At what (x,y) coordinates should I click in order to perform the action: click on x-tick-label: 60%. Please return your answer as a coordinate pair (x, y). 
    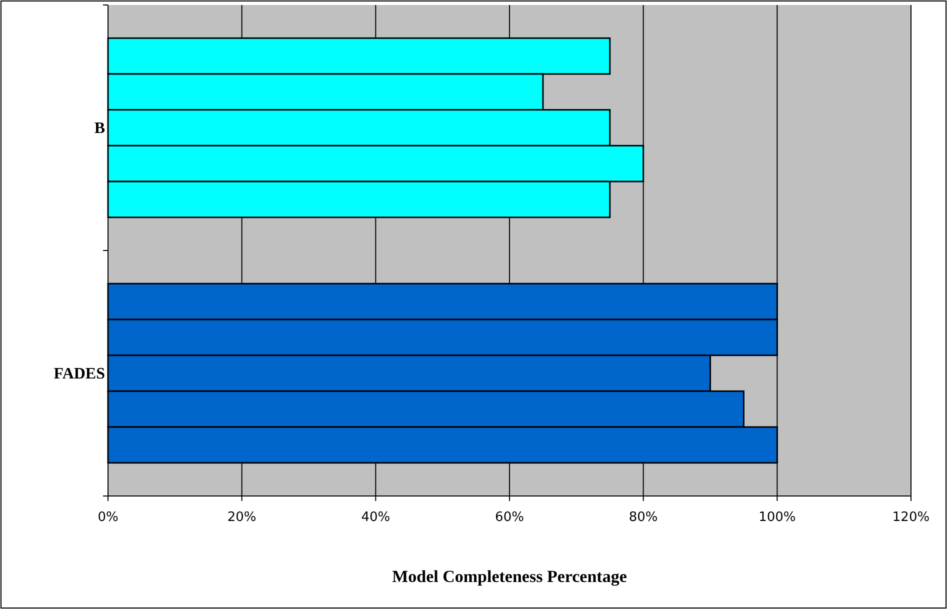
    Looking at the image, I should click on (509, 517).